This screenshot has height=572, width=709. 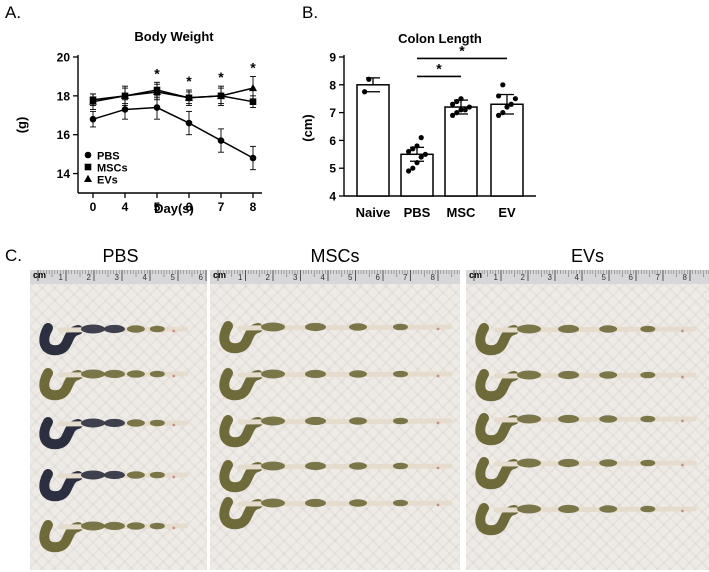 What do you see at coordinates (21, 125) in the screenshot?
I see `y-axis-label: (g)` at bounding box center [21, 125].